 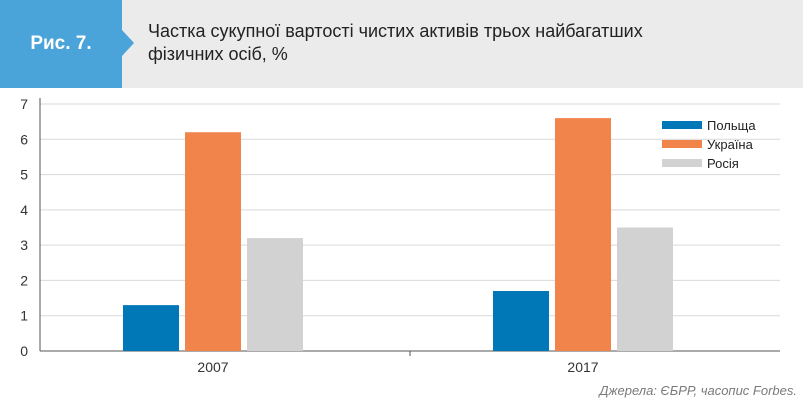 What do you see at coordinates (24, 351) in the screenshot?
I see `y-tick-label: 0` at bounding box center [24, 351].